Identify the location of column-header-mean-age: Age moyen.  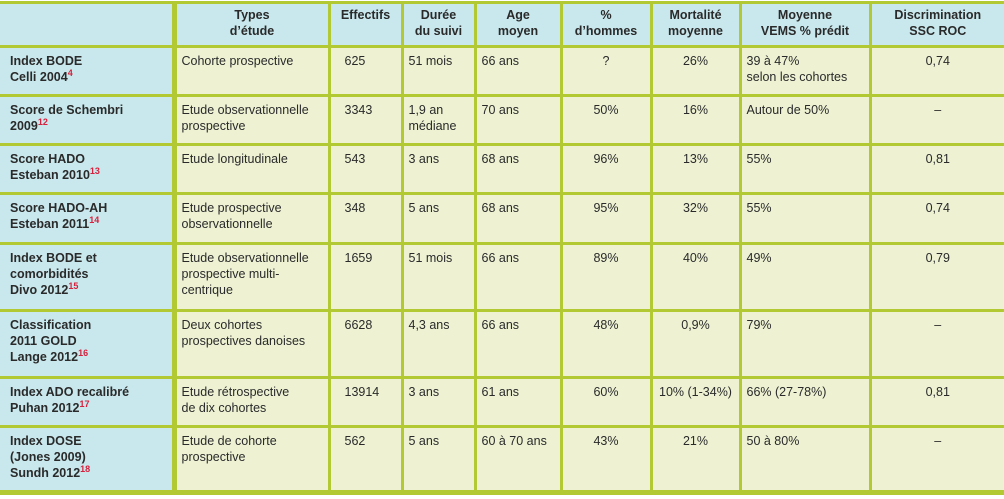
(518, 24).